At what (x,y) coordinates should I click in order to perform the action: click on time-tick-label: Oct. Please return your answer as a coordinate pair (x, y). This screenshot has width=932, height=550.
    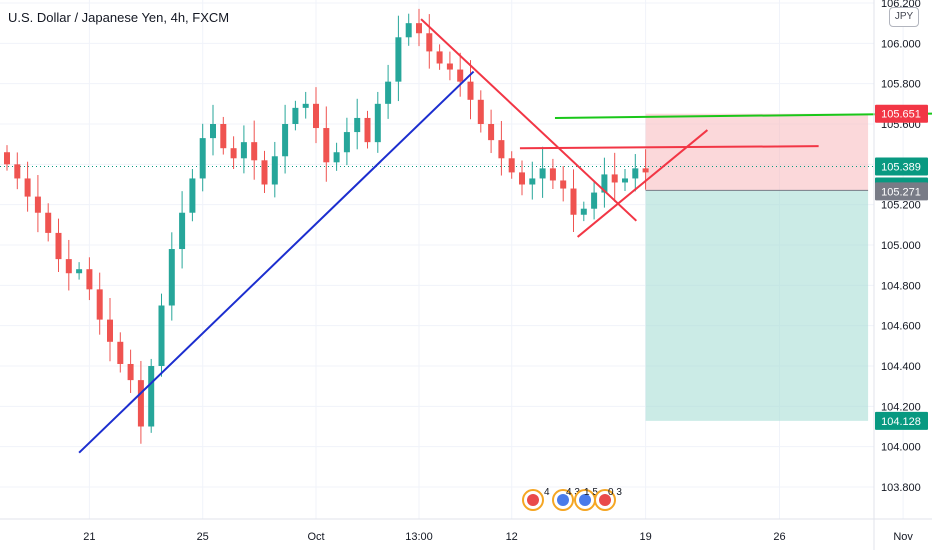
    Looking at the image, I should click on (315, 537).